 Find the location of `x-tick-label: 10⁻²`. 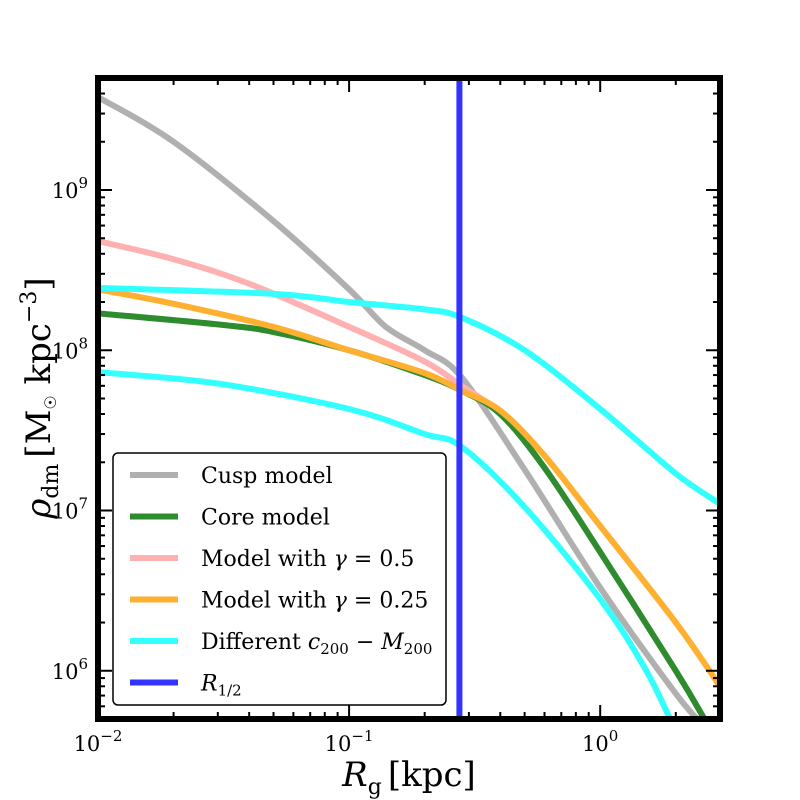

x-tick-label: 10⁻² is located at coordinates (98, 741).